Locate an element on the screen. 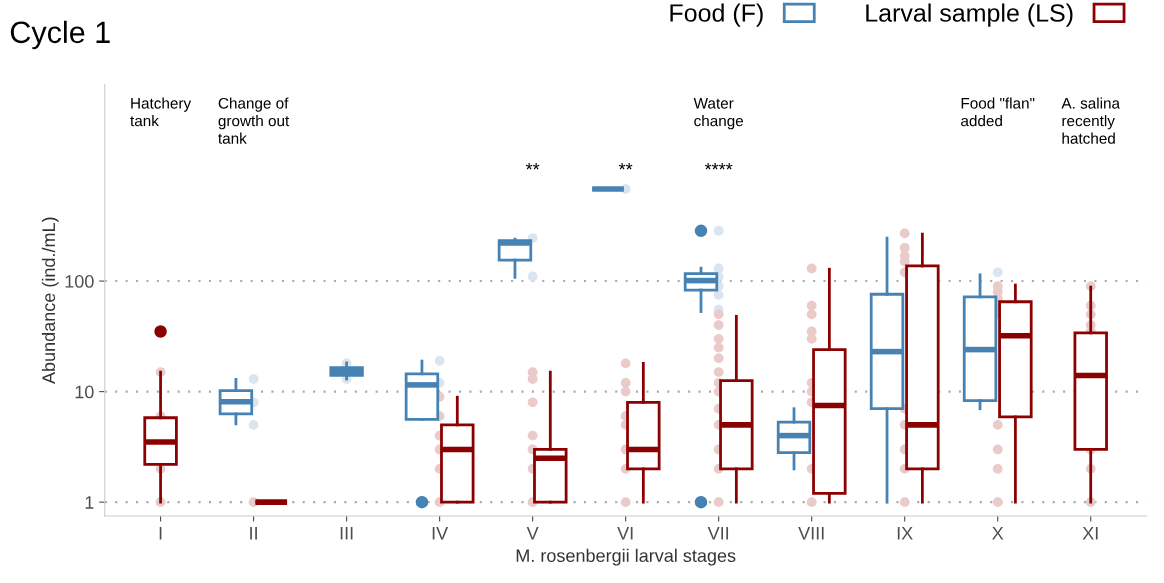 This screenshot has width=1164, height=583. annotation: Water change is located at coordinates (718, 114).